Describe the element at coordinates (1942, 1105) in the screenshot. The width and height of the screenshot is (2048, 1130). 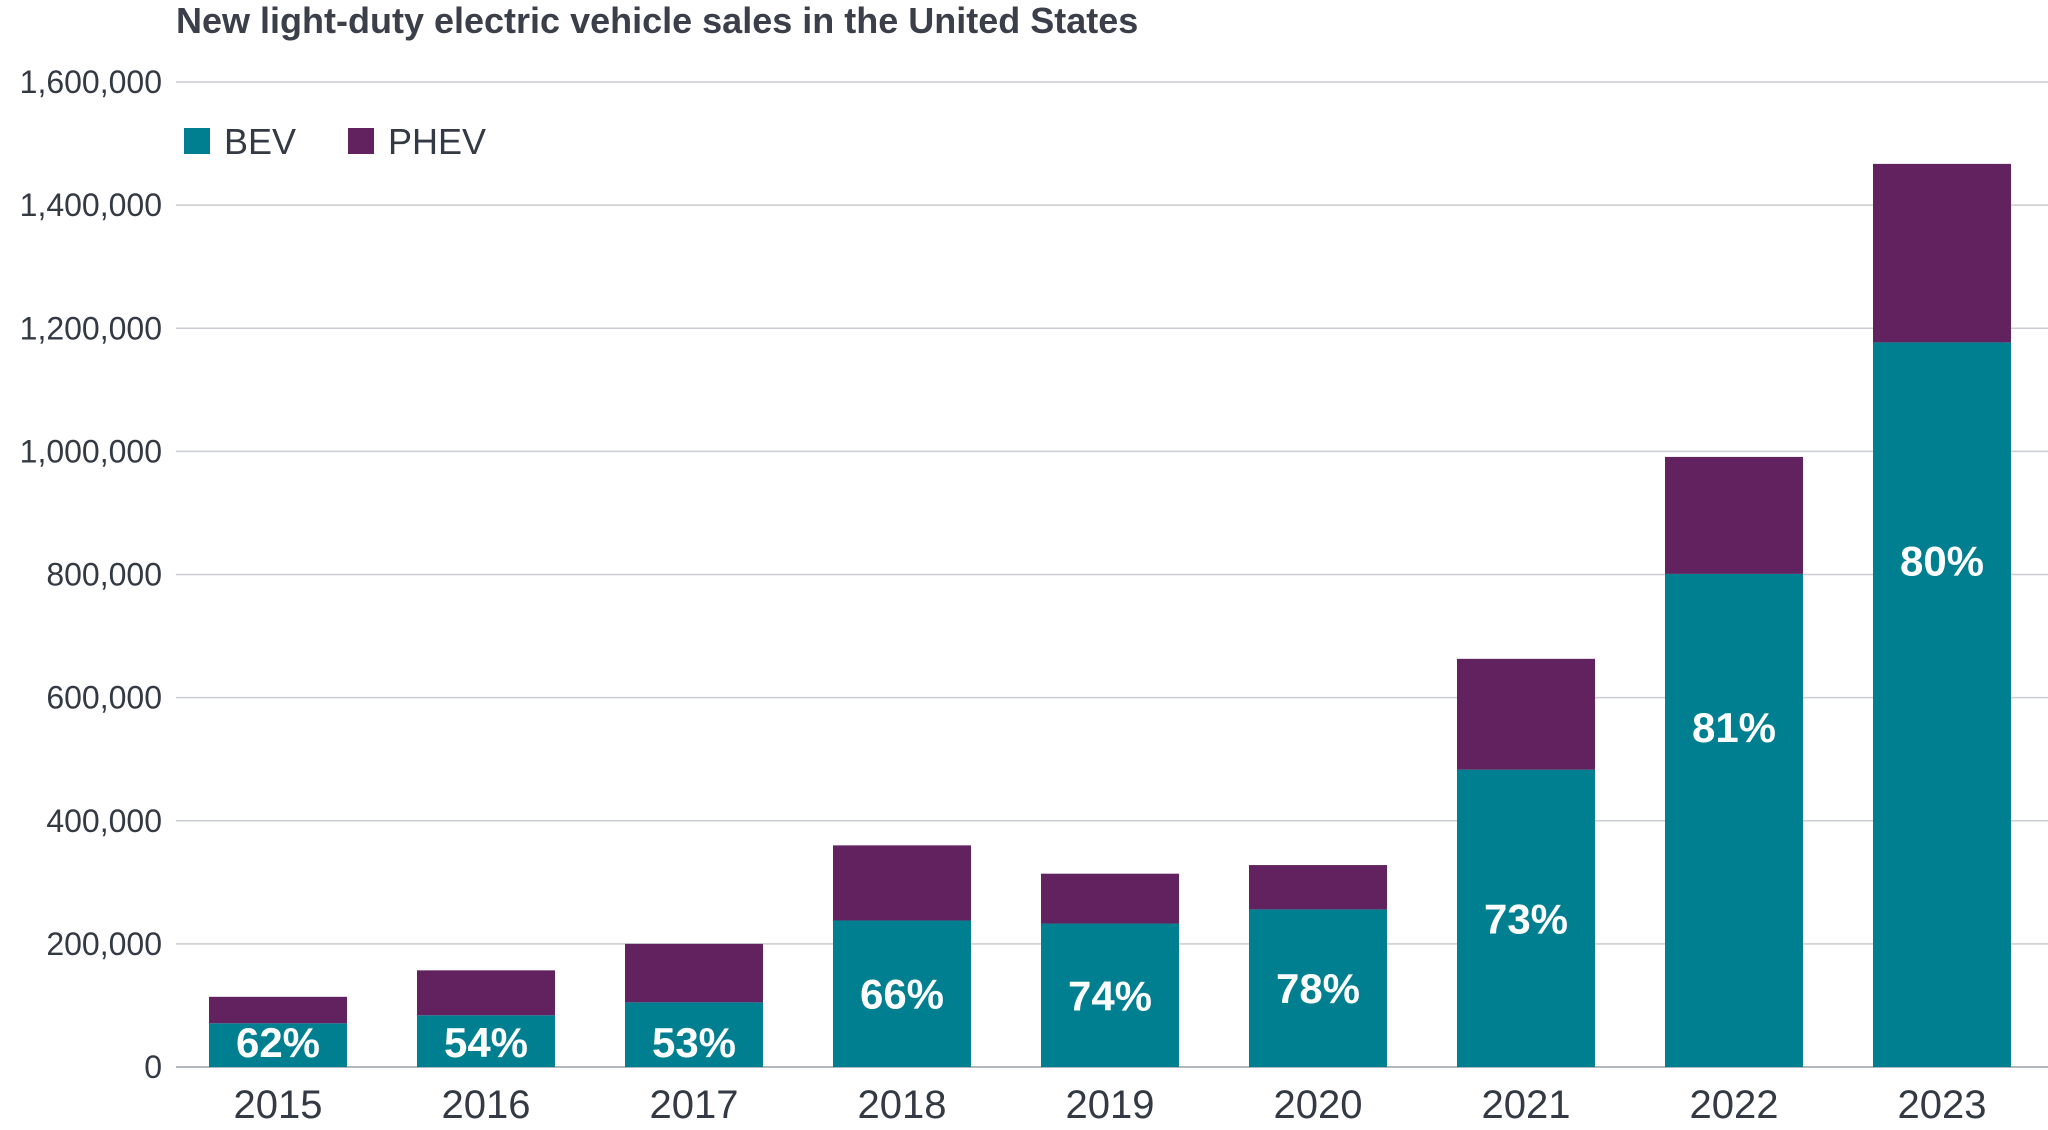
I see `x-tick-label: 2023` at that location.